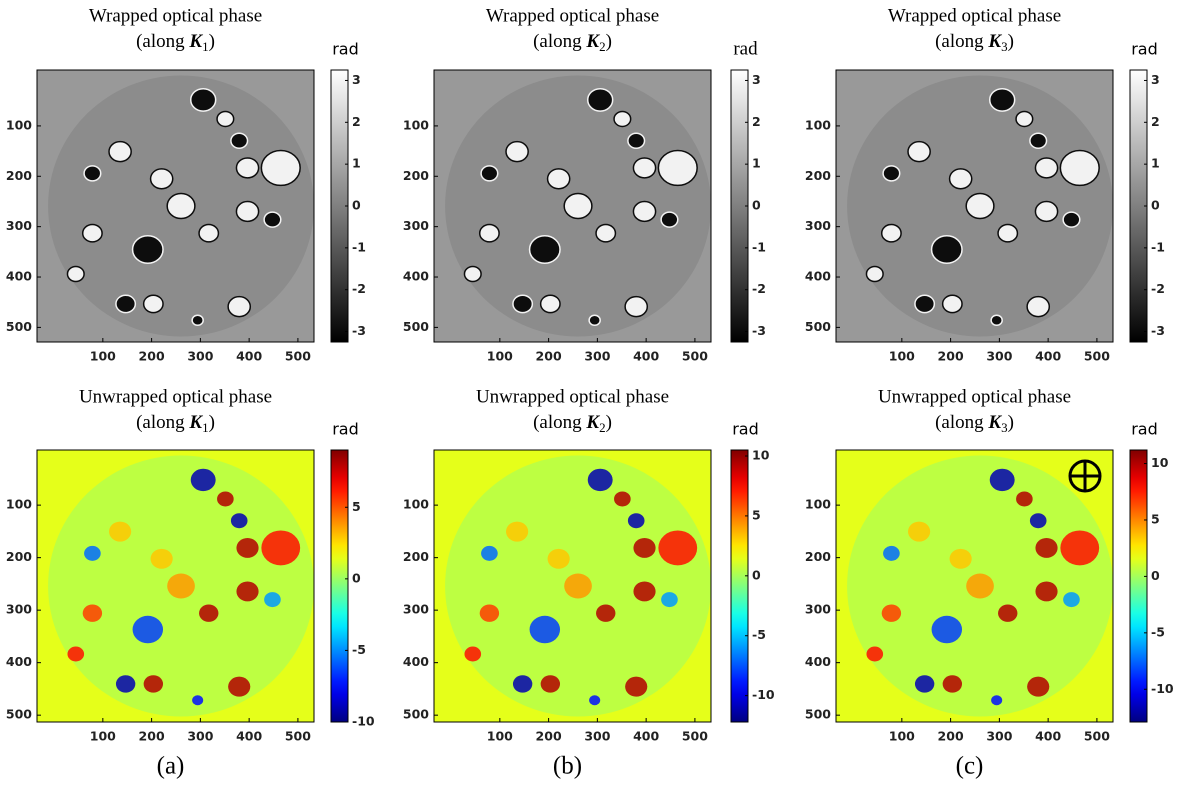 The height and width of the screenshot is (786, 1195). I want to click on y-tick-label: 200, so click(19, 175).